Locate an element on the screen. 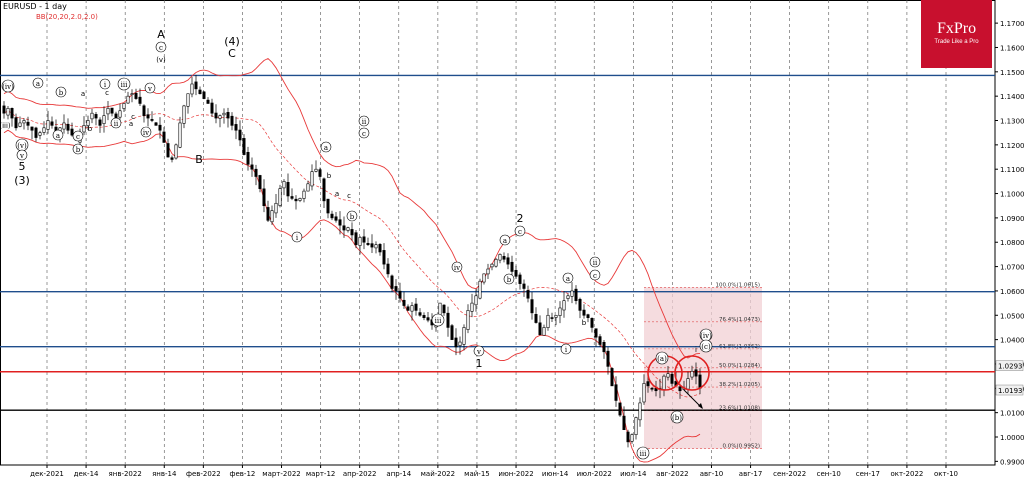  wave-label: v is located at coordinates (149, 89).